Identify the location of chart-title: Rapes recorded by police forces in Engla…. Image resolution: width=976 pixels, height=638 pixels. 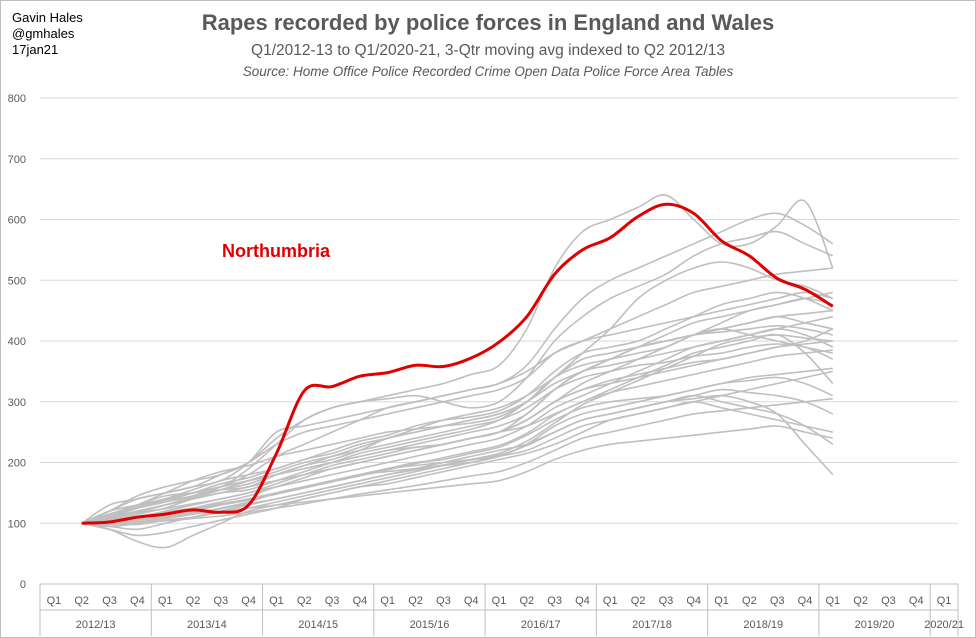
(488, 22).